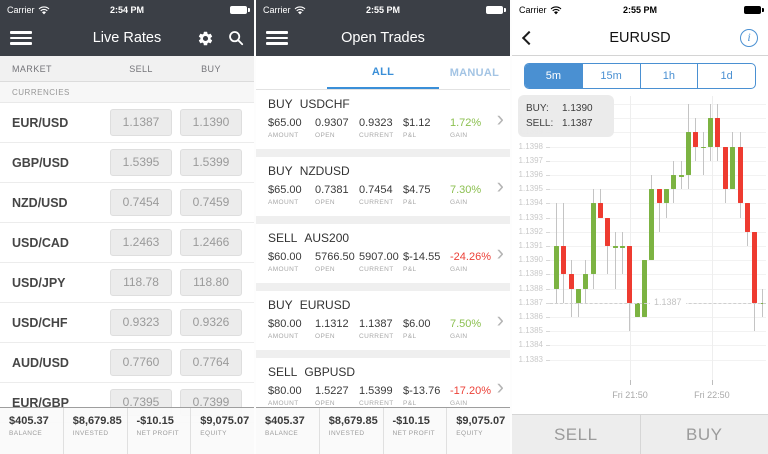 Image resolution: width=768 pixels, height=454 pixels. I want to click on sell-rate-button: 0.7760, so click(141, 362).